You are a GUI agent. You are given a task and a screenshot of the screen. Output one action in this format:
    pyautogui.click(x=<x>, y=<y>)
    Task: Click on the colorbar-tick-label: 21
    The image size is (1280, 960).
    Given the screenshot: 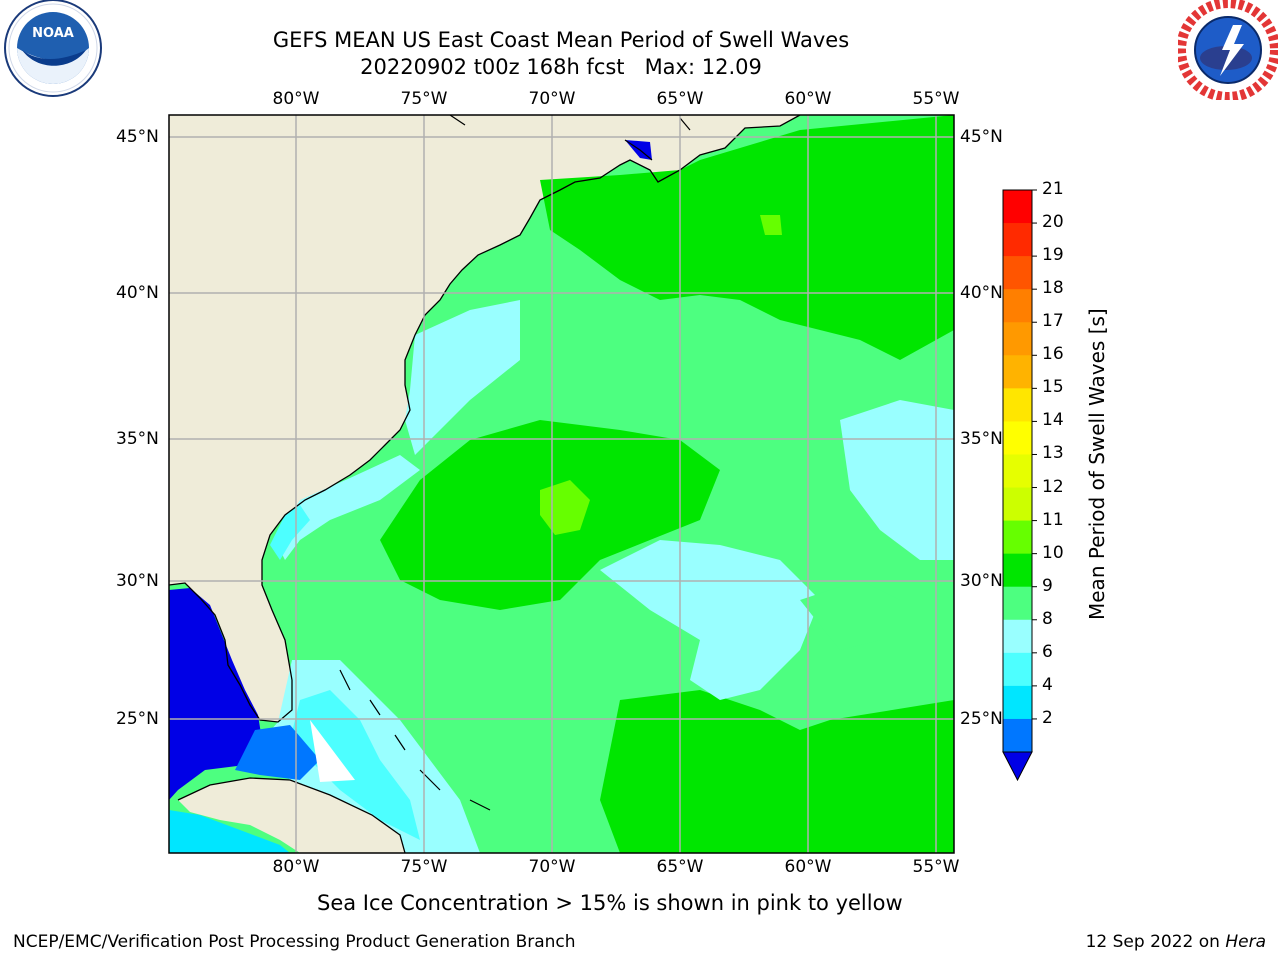 What is the action you would take?
    pyautogui.click(x=1053, y=189)
    